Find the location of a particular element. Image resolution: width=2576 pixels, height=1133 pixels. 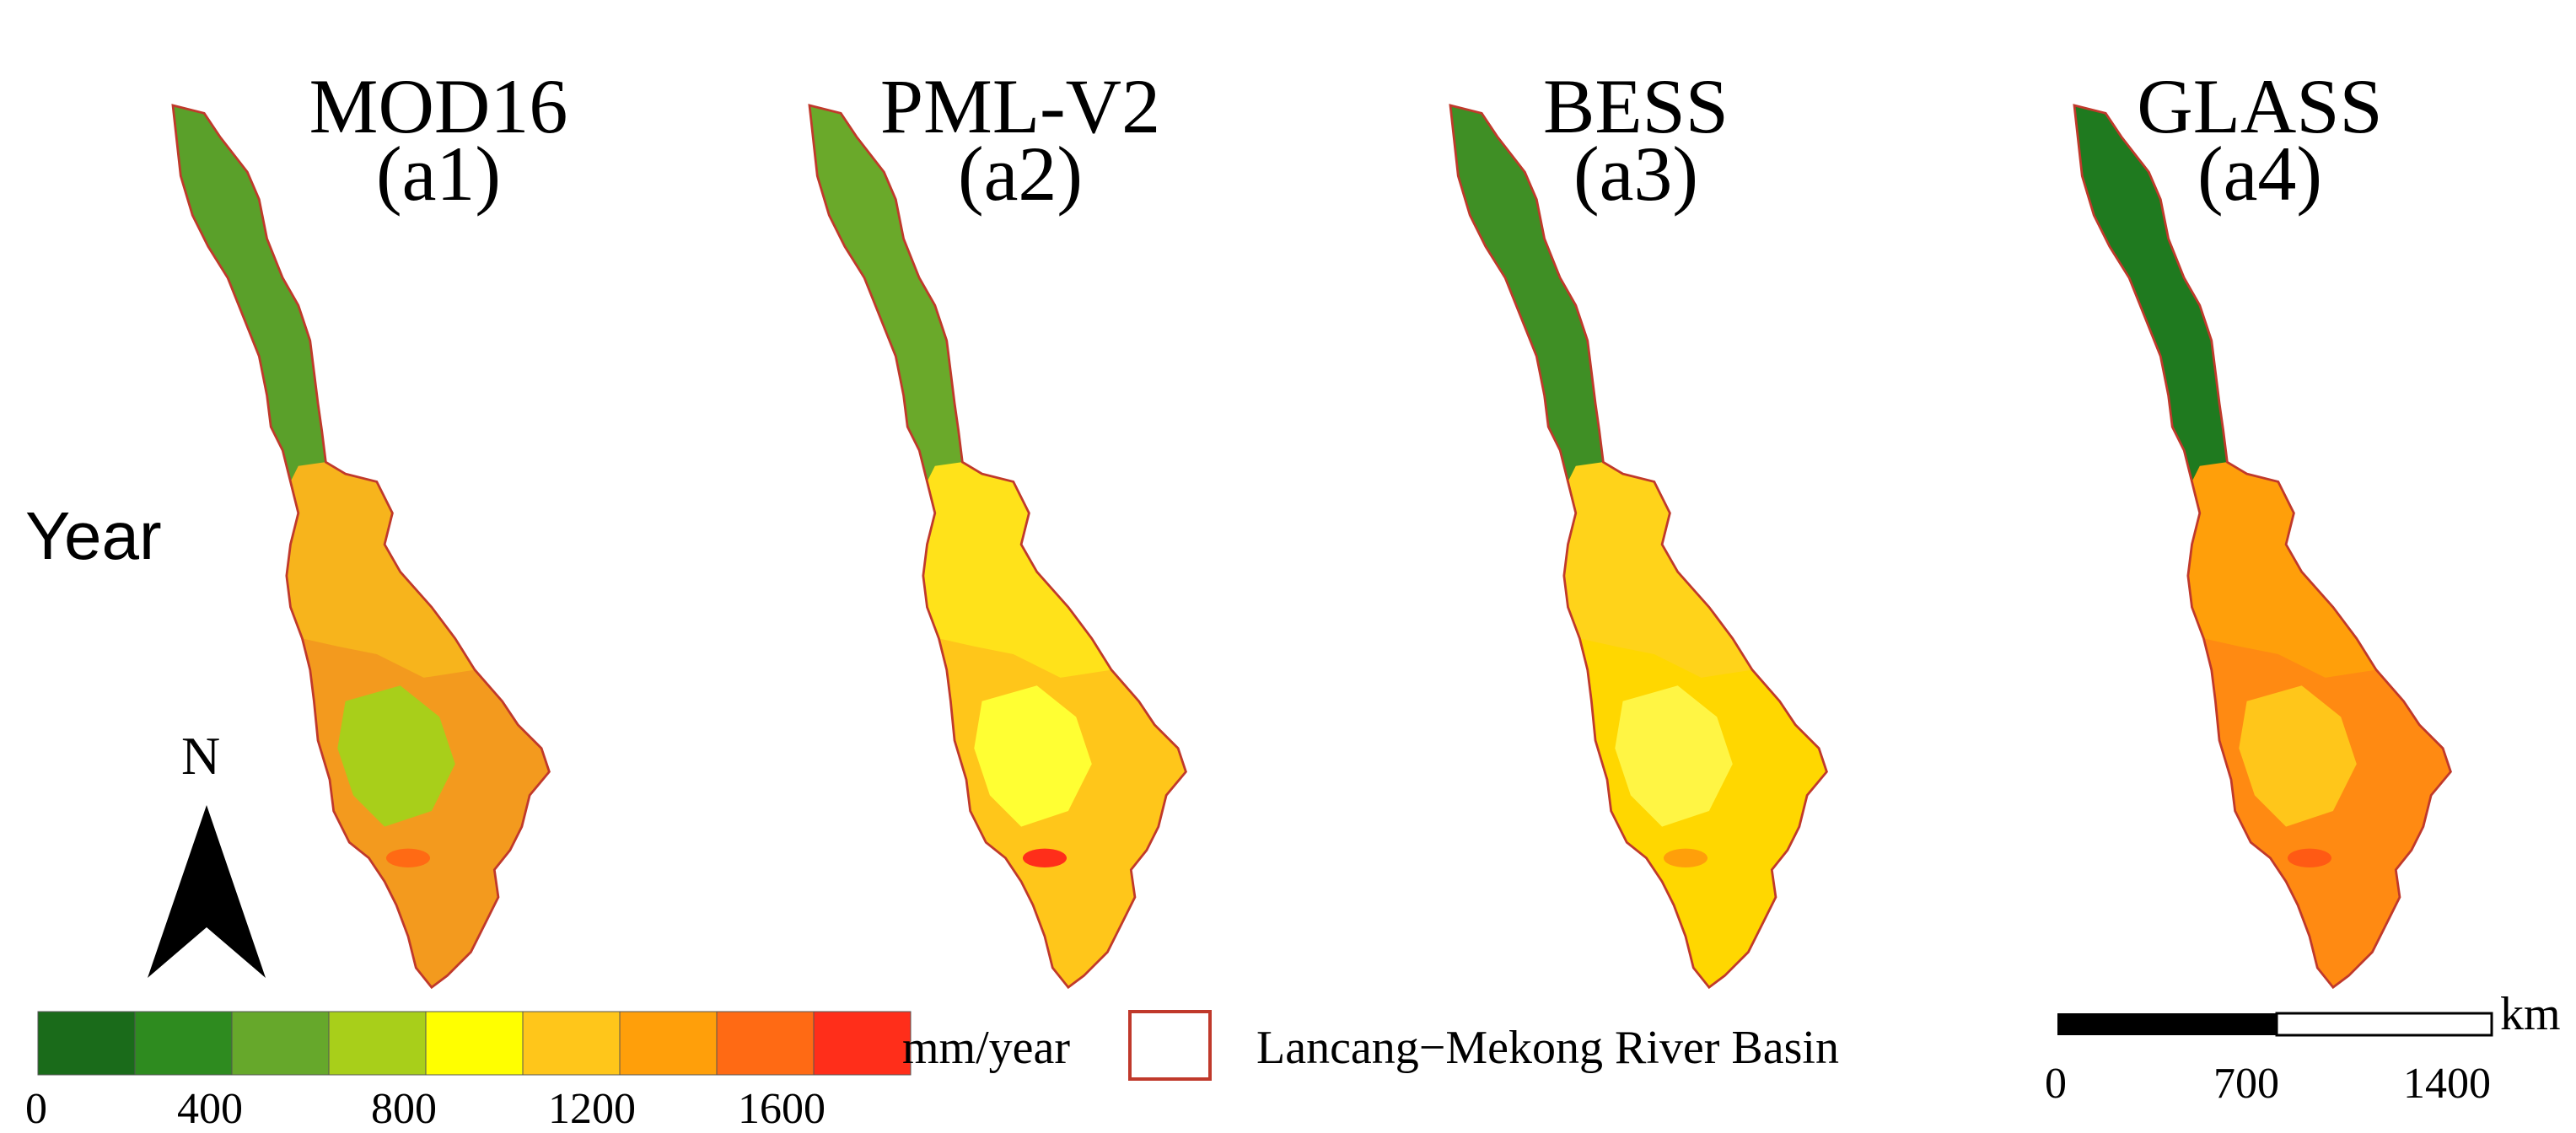

scale-tick-0: 0 is located at coordinates (2056, 1084).